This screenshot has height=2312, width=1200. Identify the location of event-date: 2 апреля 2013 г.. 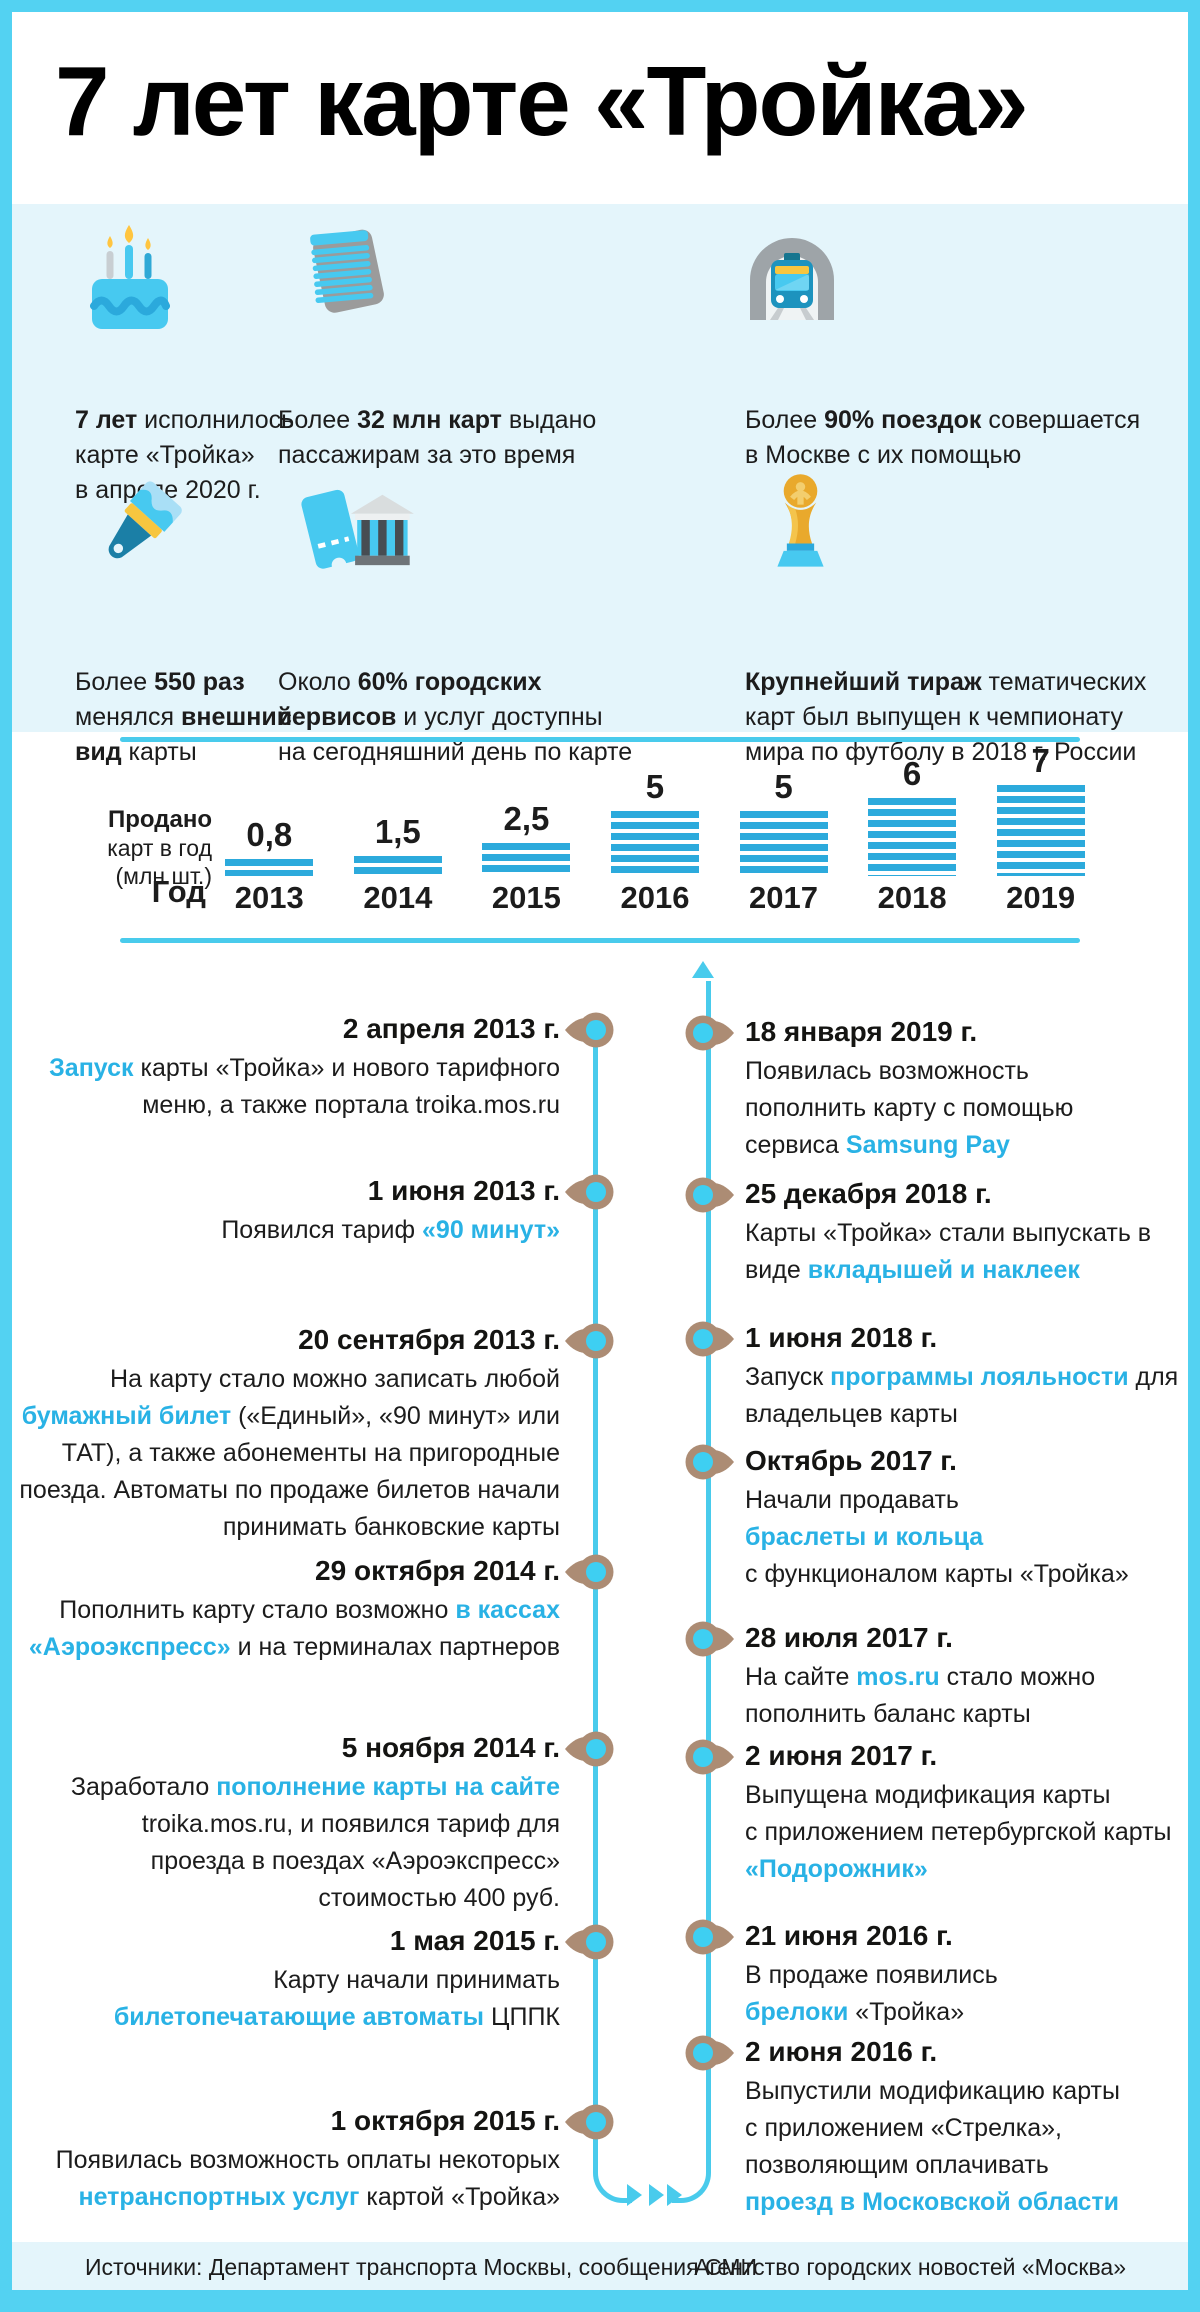
(451, 1028).